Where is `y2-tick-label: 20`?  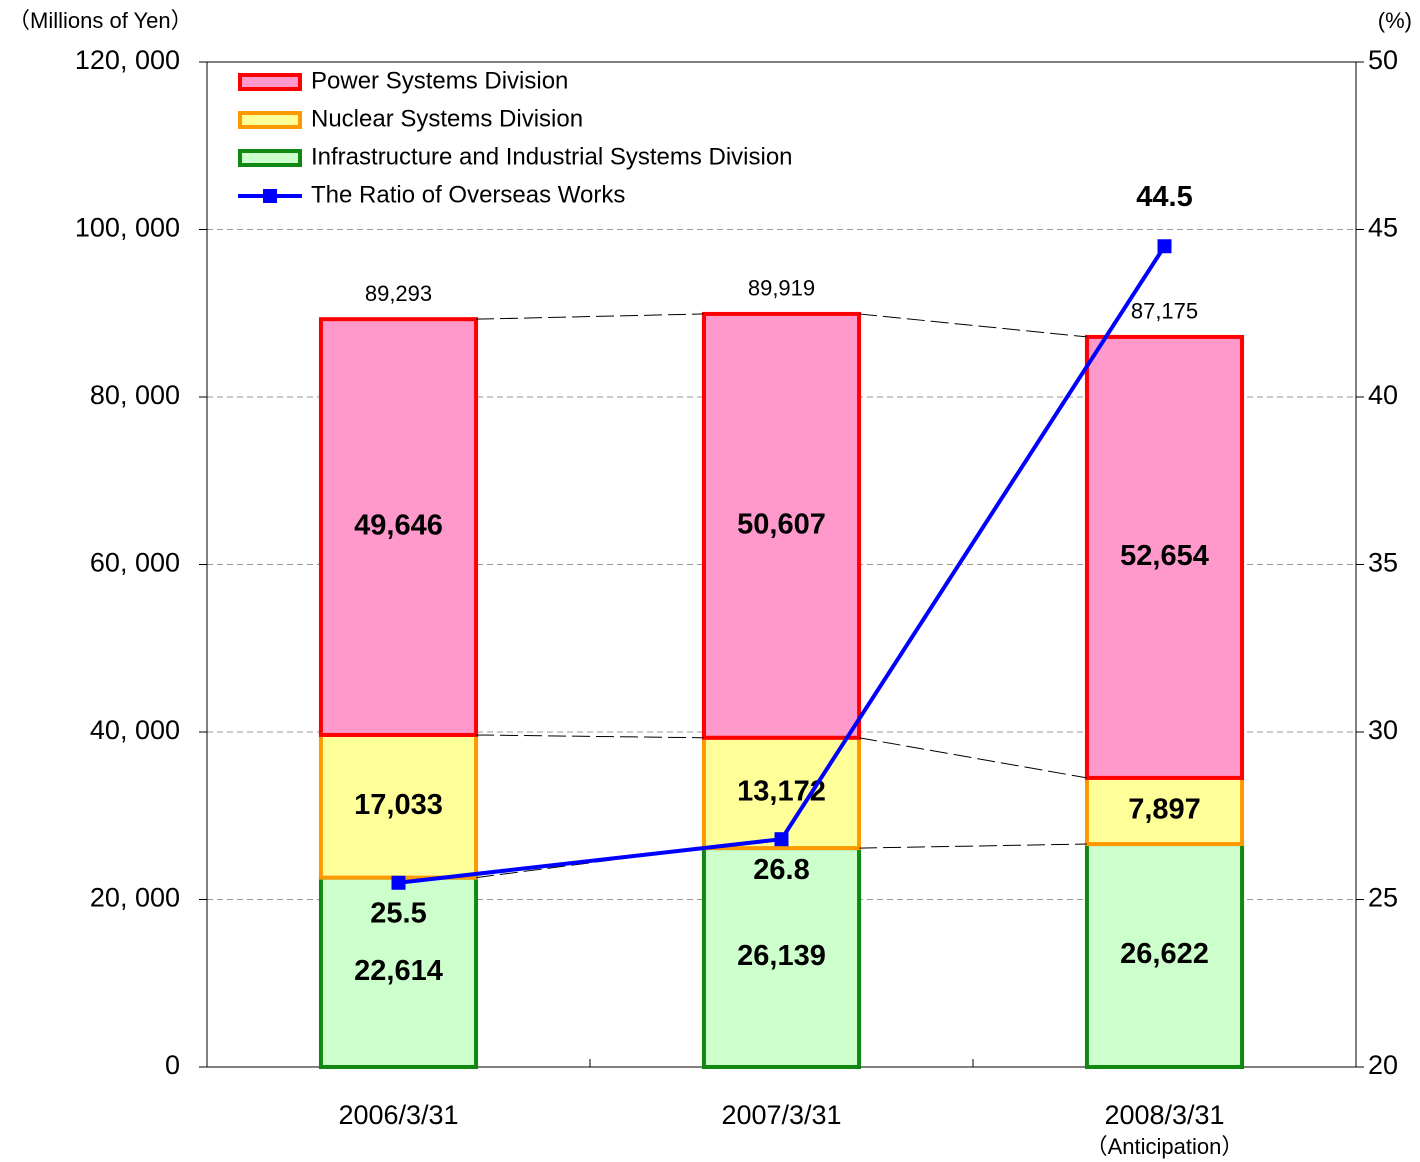 y2-tick-label: 20 is located at coordinates (1383, 1065).